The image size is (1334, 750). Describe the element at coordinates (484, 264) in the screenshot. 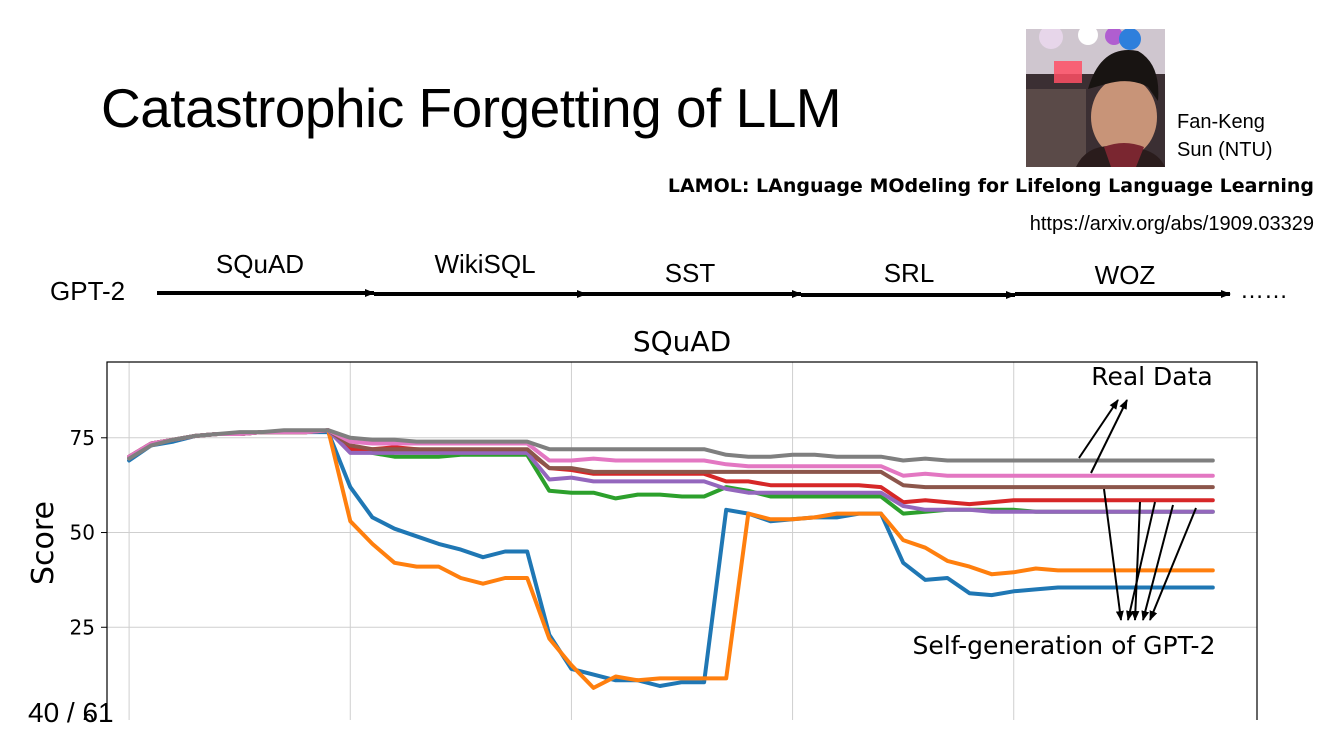

I see `pipeline-stage-label: WikiSQL` at that location.